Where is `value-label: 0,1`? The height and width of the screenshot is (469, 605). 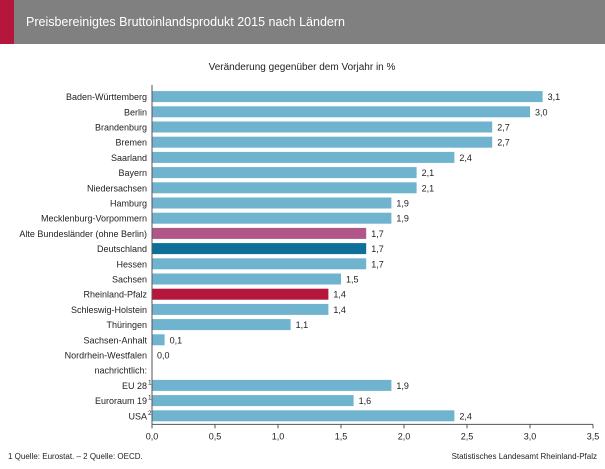 value-label: 0,1 is located at coordinates (176, 340).